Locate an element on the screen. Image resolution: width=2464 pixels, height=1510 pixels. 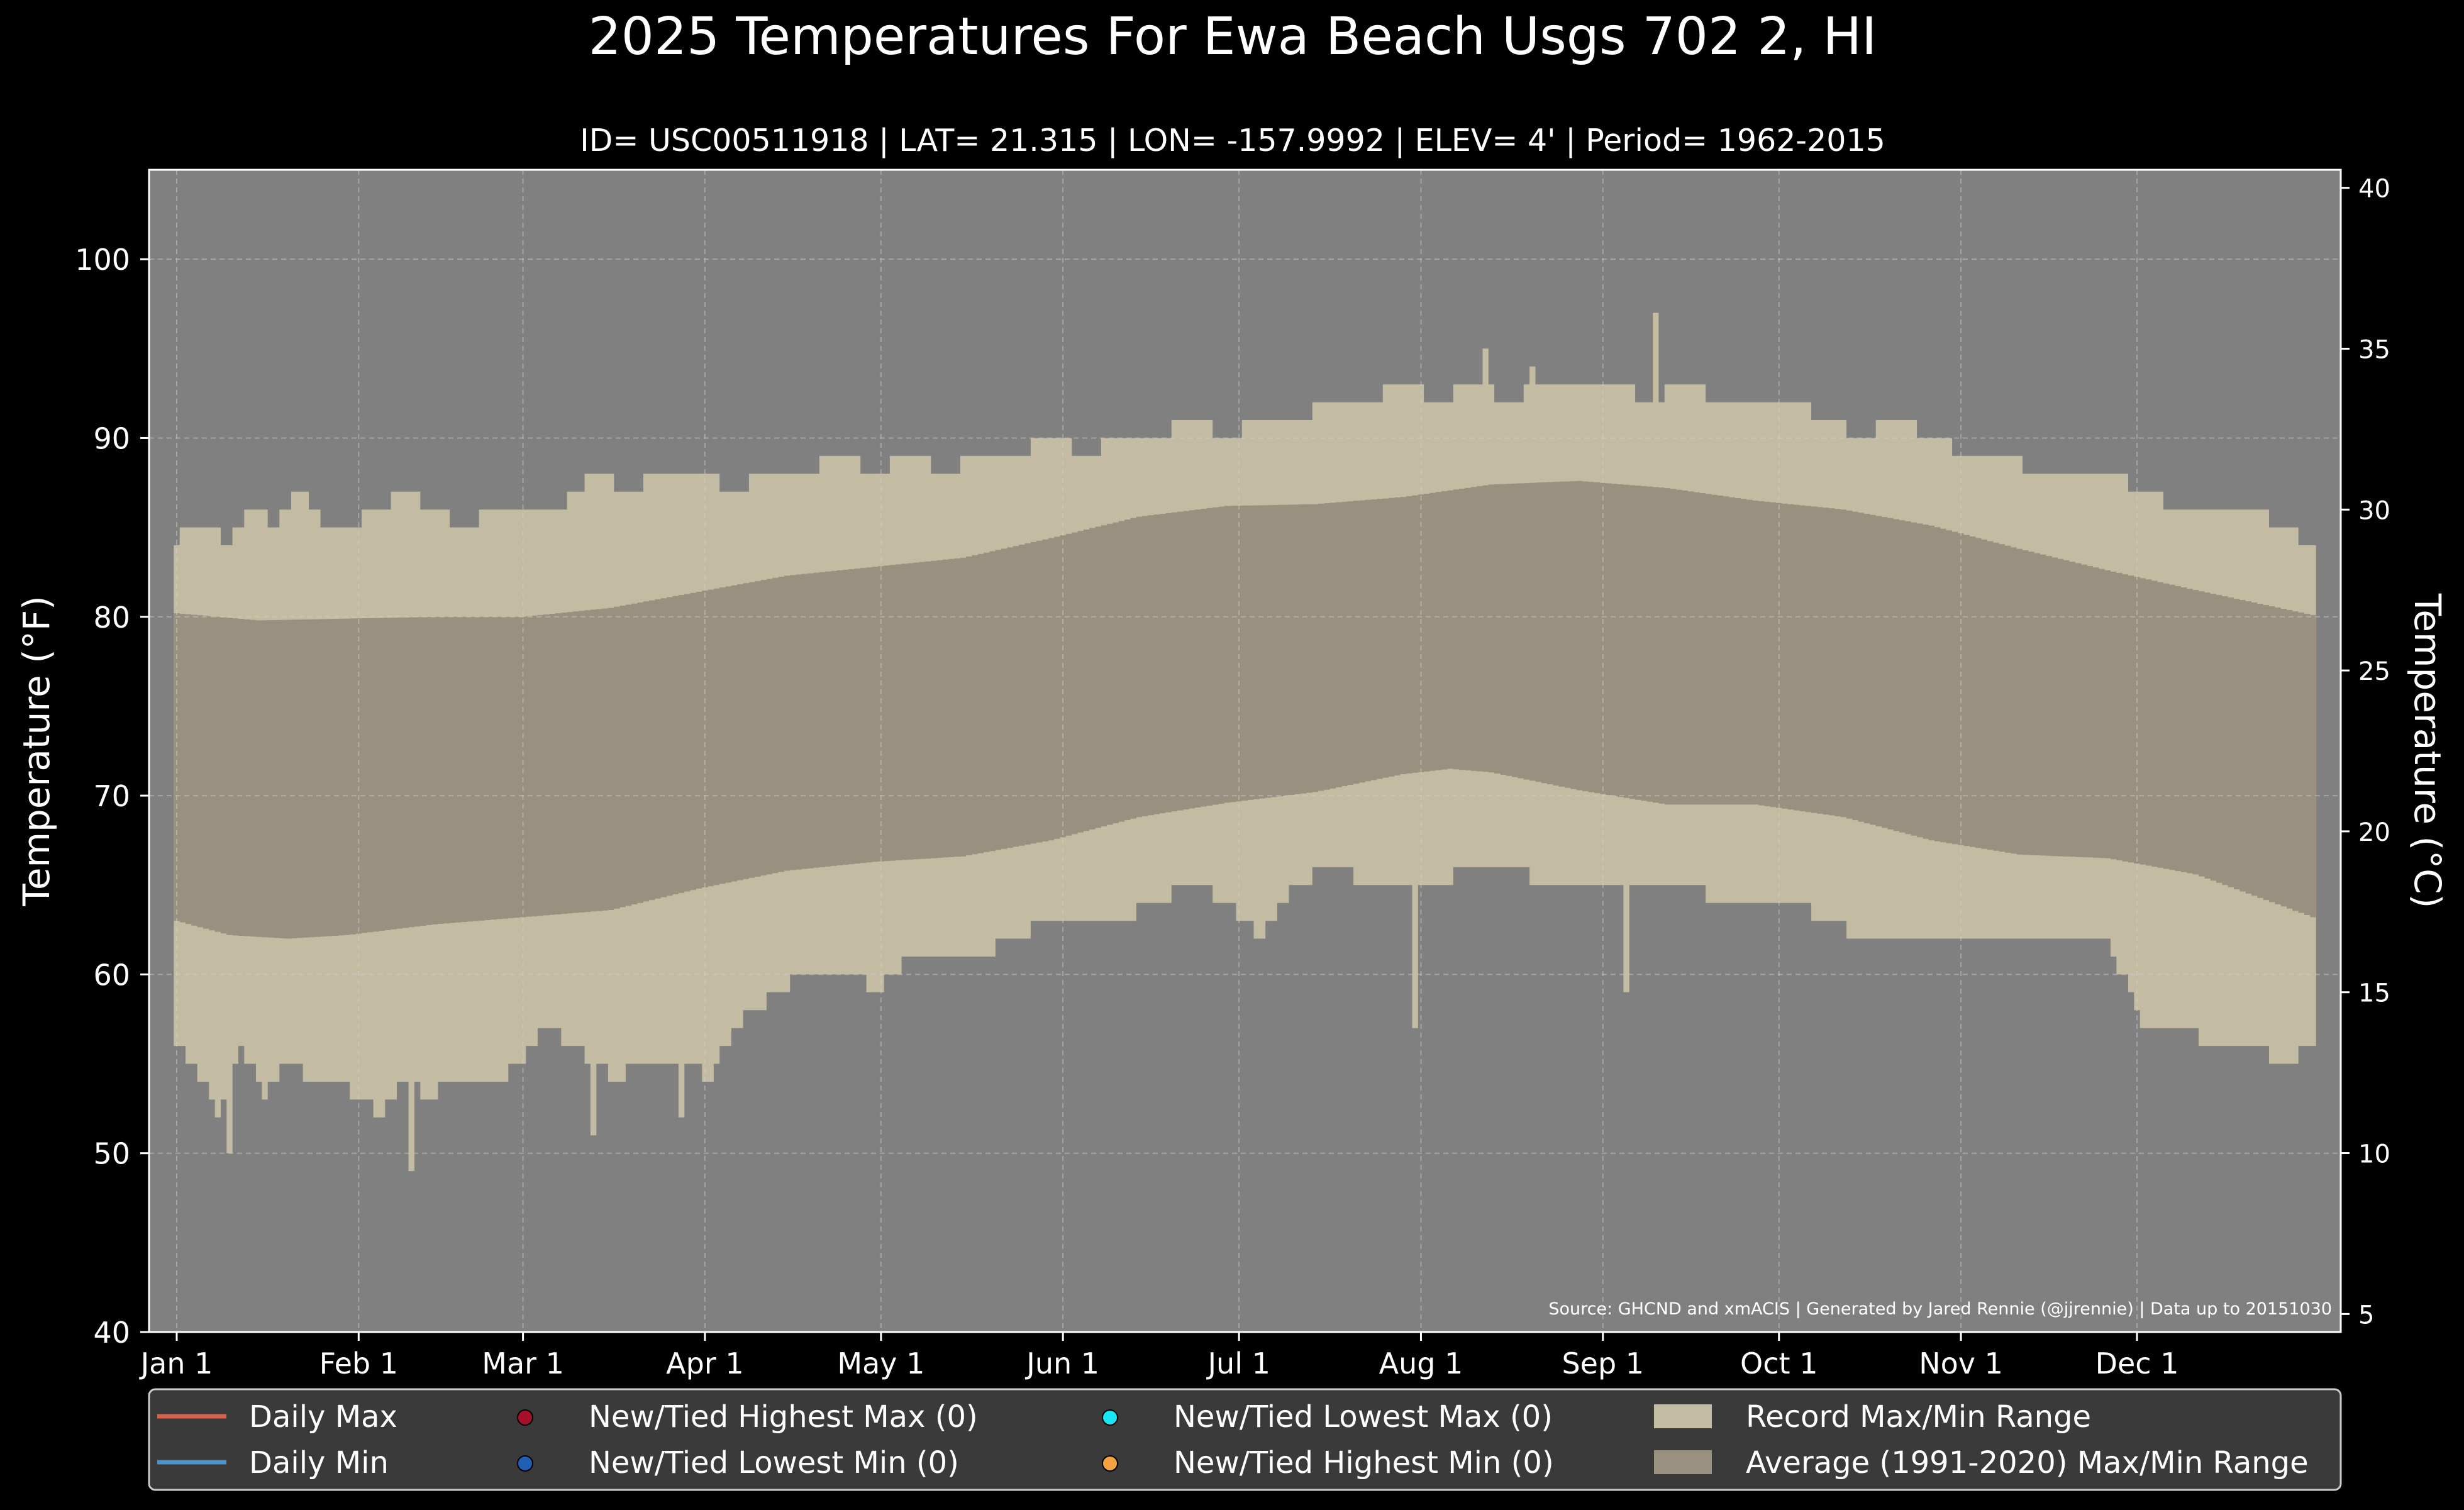
x-tick-label: Aug 1 is located at coordinates (1421, 1363).